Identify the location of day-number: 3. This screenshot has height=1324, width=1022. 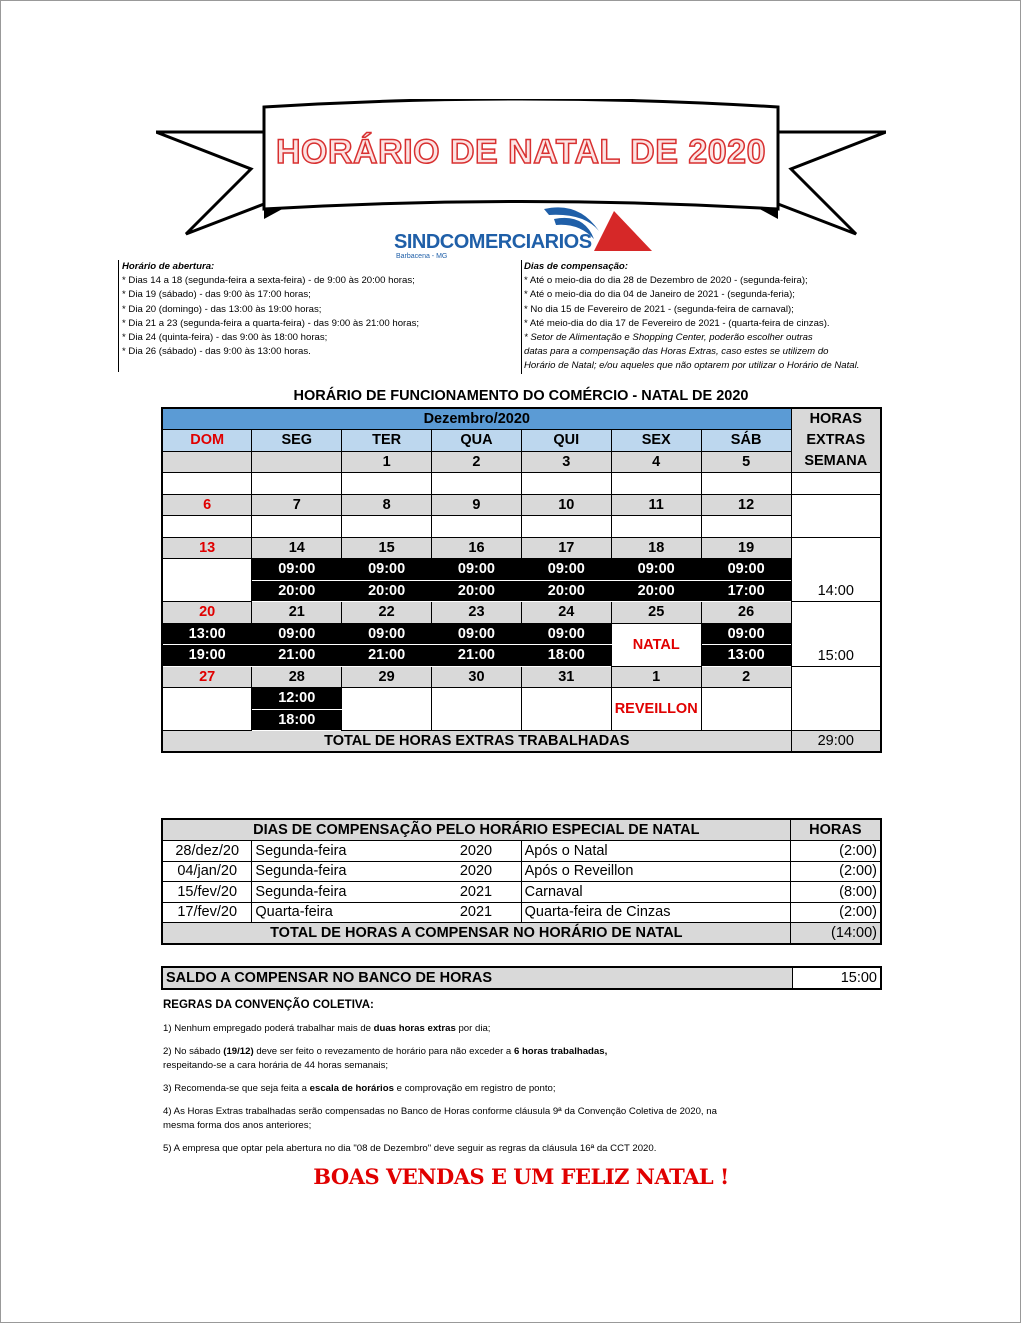
(566, 461).